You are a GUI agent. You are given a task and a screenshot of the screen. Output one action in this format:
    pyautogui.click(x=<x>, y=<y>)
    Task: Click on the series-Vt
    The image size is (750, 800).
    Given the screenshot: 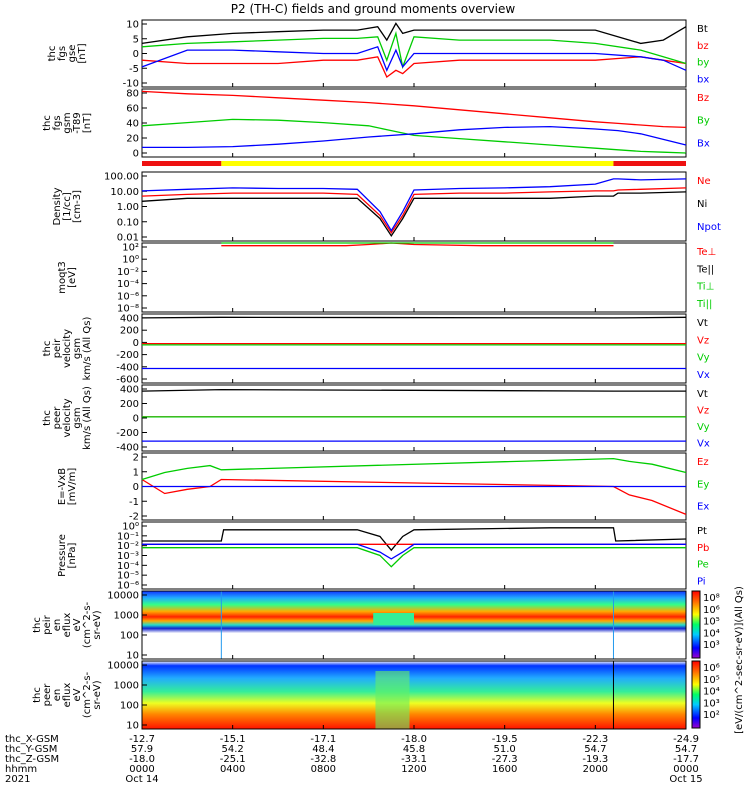 What is the action you would take?
    pyautogui.click(x=414, y=317)
    